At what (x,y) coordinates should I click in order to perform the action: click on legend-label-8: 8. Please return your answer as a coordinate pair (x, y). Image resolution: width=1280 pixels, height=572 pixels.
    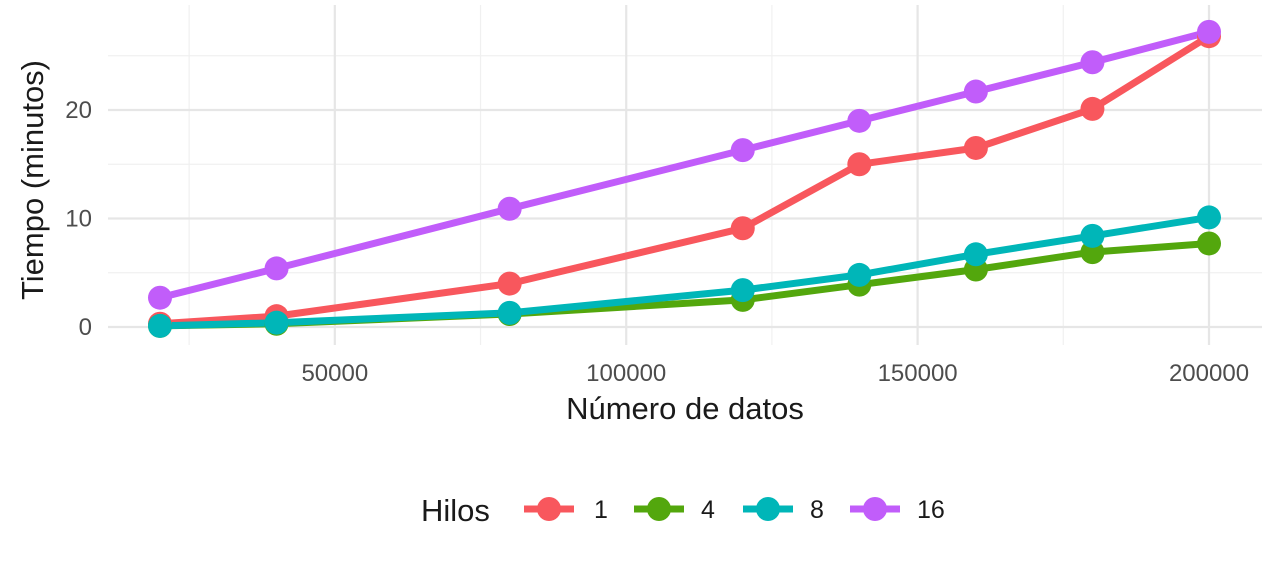
    Looking at the image, I should click on (817, 510).